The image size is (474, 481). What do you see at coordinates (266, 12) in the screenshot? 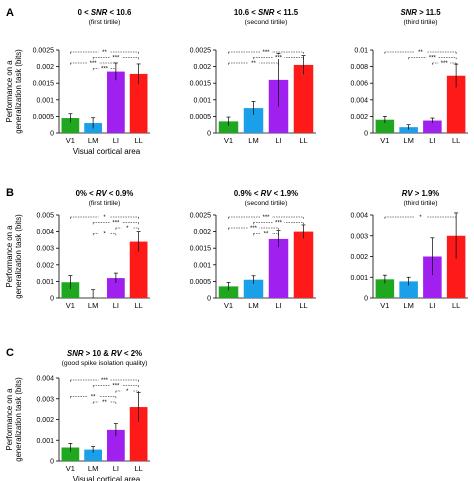
I see `panel-title-part: SNR` at bounding box center [266, 12].